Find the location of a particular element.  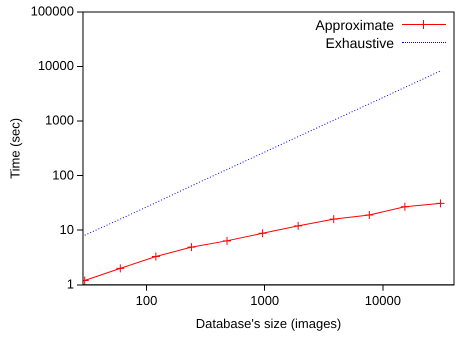

y-tick-label: 100 is located at coordinates (63, 174).